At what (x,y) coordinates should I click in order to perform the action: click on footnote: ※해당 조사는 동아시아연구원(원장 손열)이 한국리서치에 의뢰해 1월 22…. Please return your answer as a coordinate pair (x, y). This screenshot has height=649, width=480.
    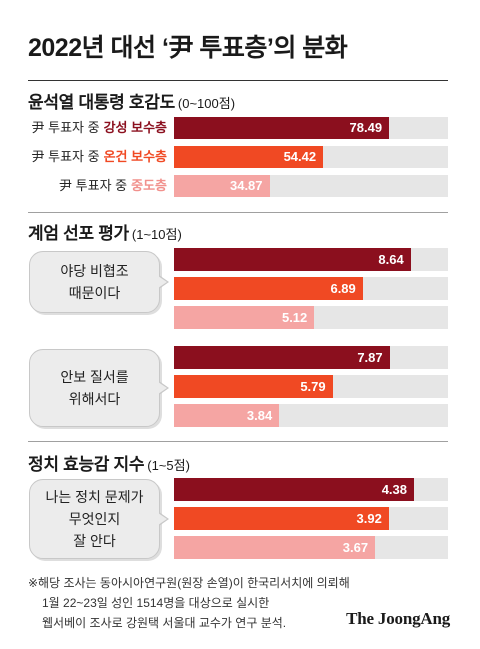
    Looking at the image, I should click on (189, 603).